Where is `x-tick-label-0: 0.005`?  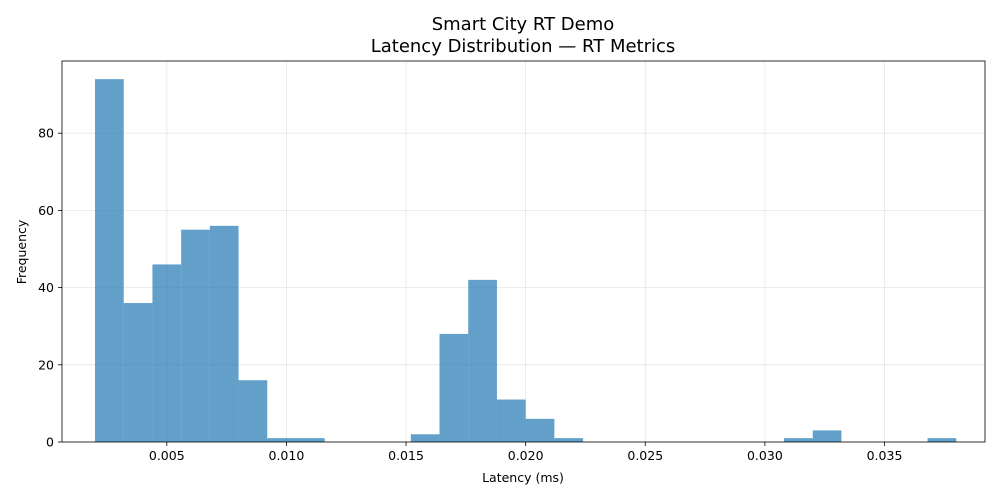
x-tick-label-0: 0.005 is located at coordinates (167, 455).